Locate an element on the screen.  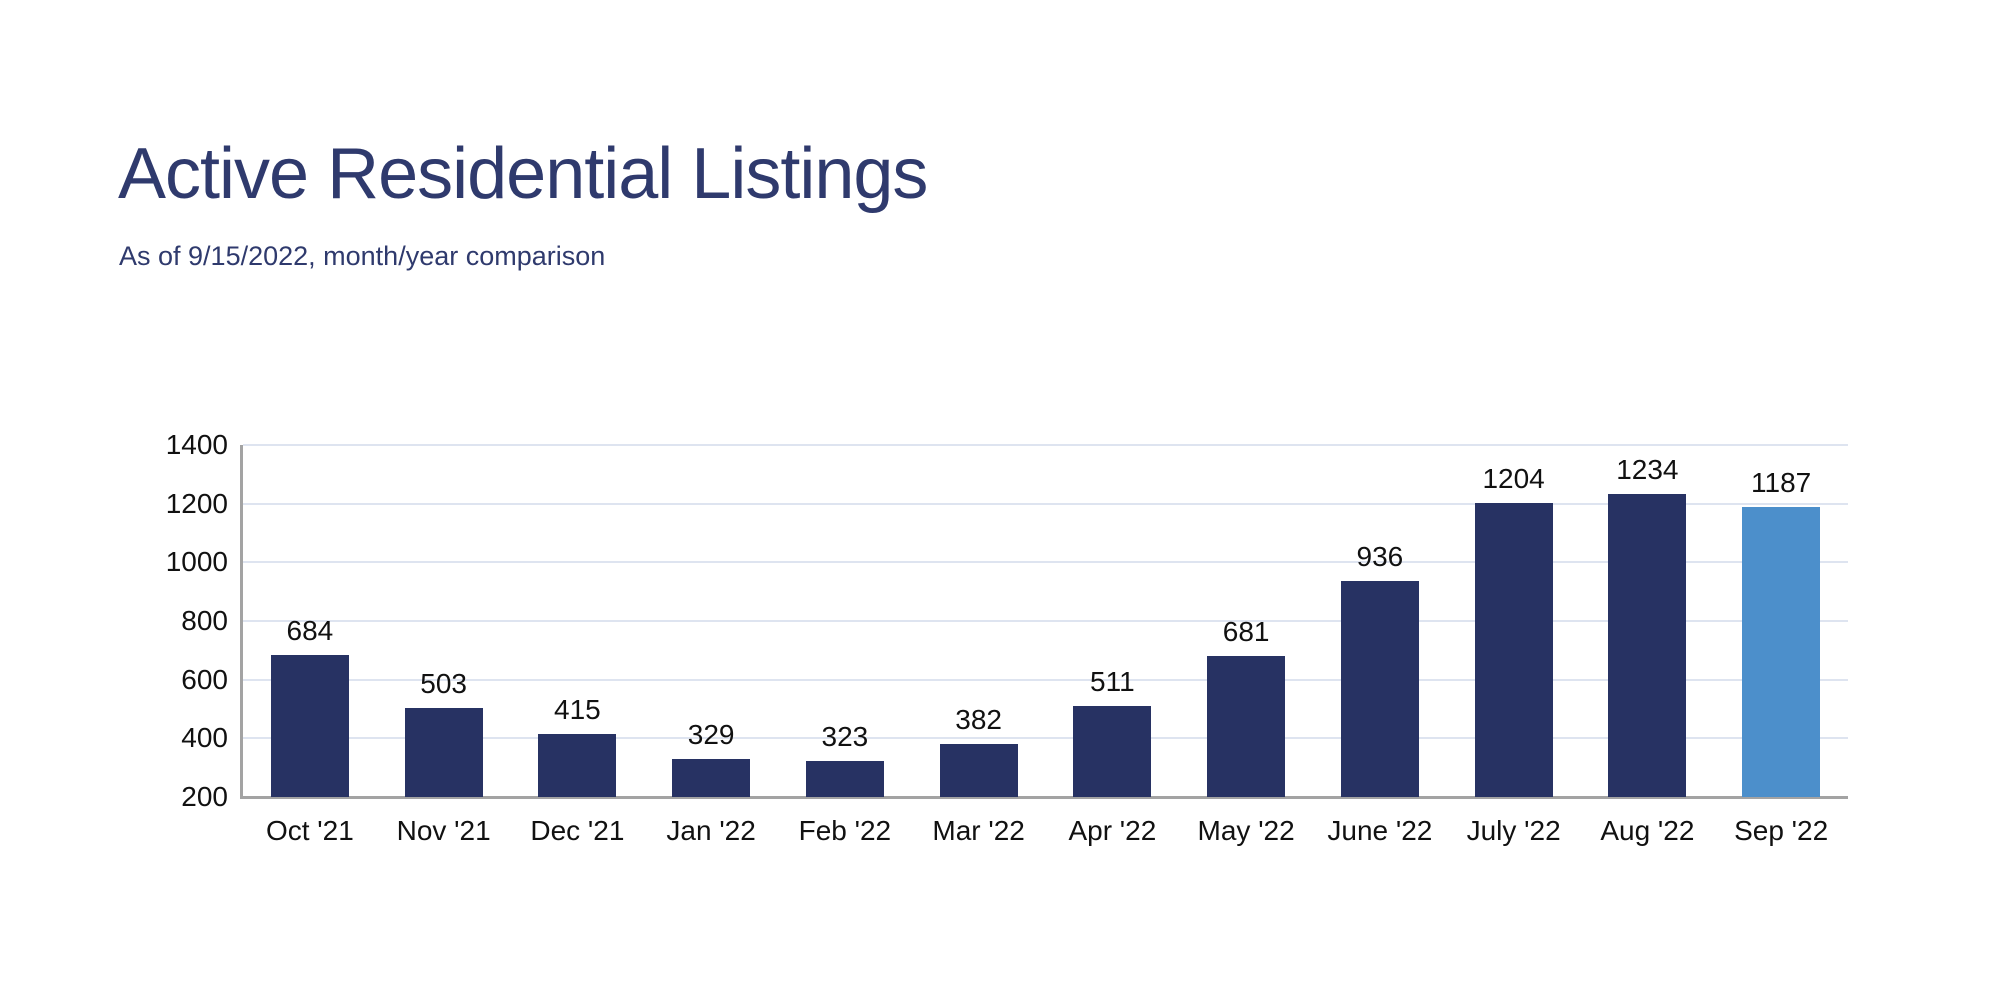
bar-slot: 1187 Sep '22 is located at coordinates (1781, 645).